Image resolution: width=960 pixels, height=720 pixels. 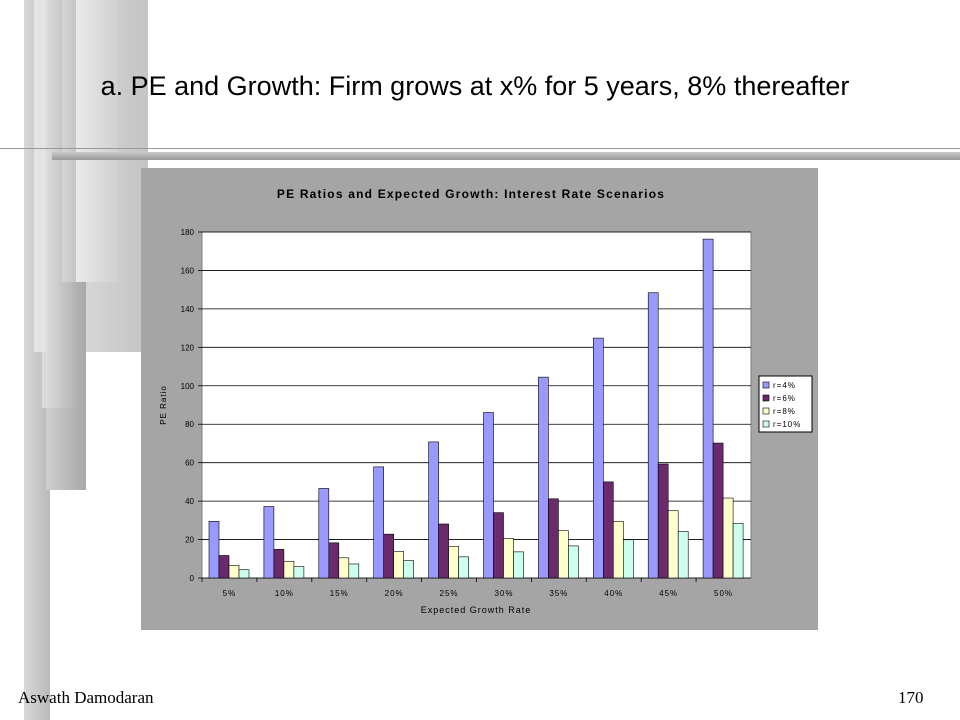 I want to click on x-axis-label: Expected Growth Rate, so click(x=476, y=610).